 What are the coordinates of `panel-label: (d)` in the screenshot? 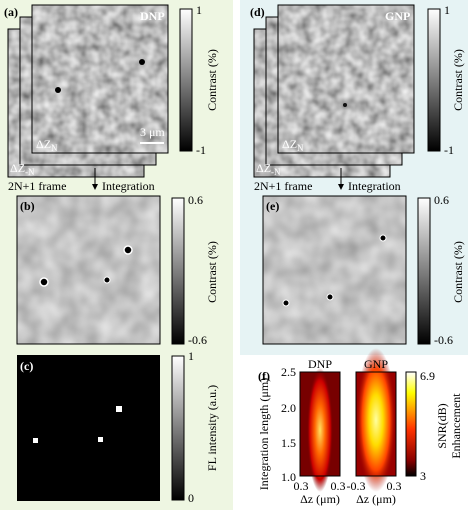 It's located at (257, 12).